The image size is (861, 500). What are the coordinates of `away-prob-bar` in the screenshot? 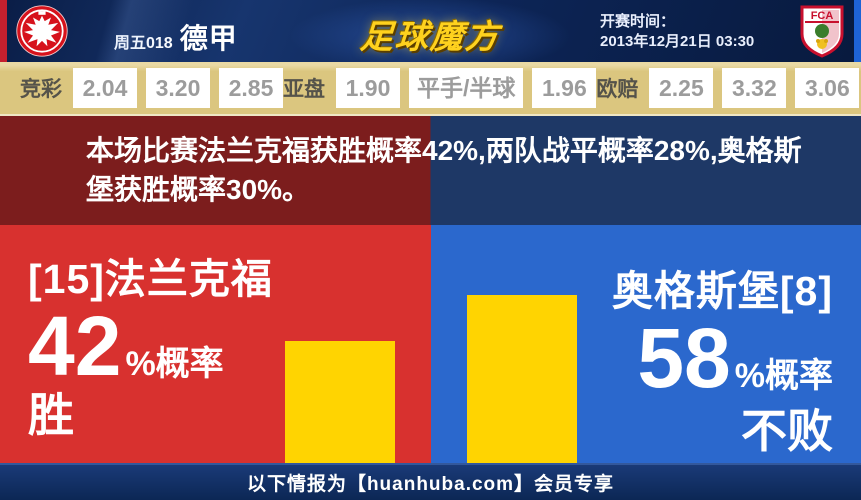 It's located at (522, 379).